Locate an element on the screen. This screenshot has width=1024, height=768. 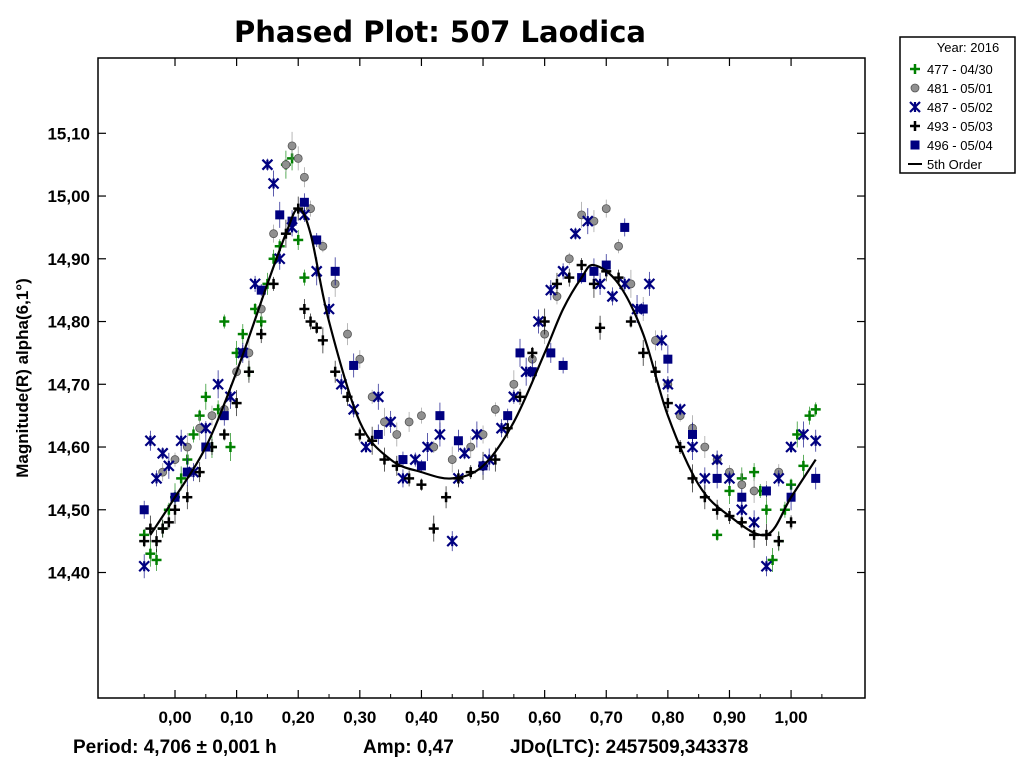
legend-entry-label: 481 - 05/01 is located at coordinates (960, 88).